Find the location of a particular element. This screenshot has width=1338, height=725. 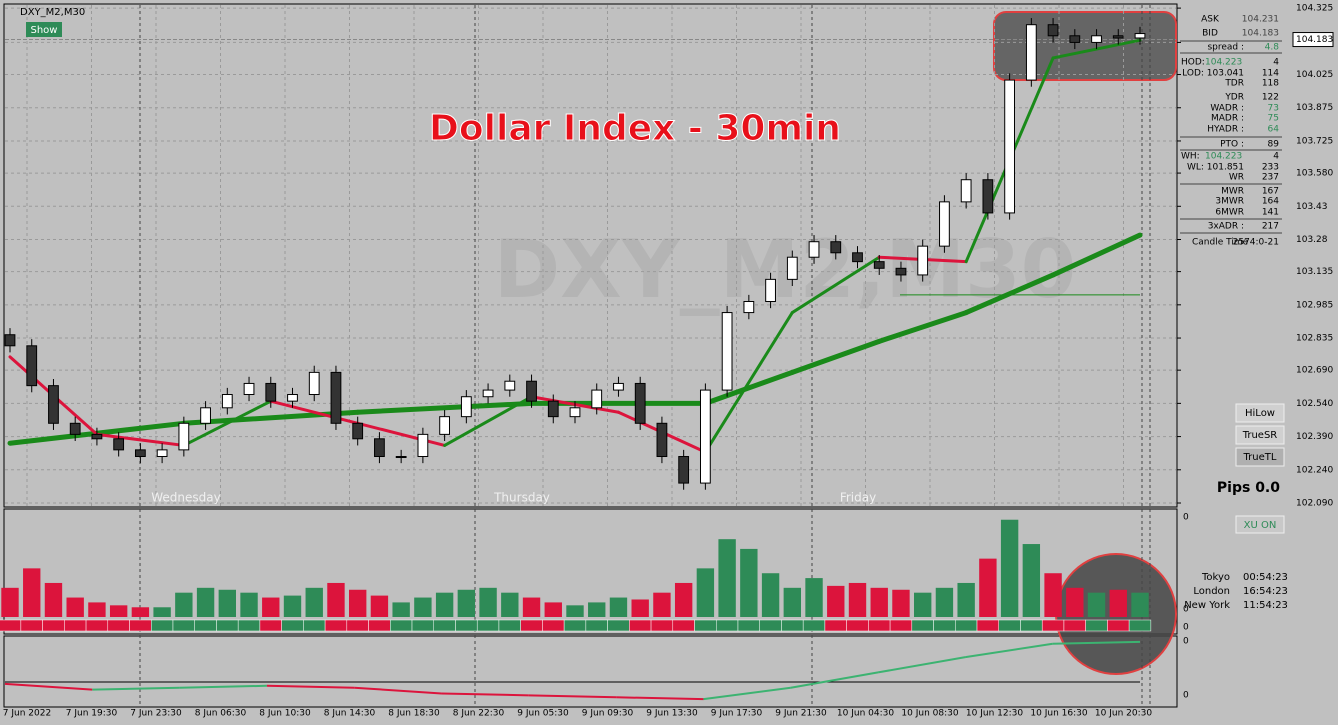

y-tick-label: 102.390 is located at coordinates (1314, 437).